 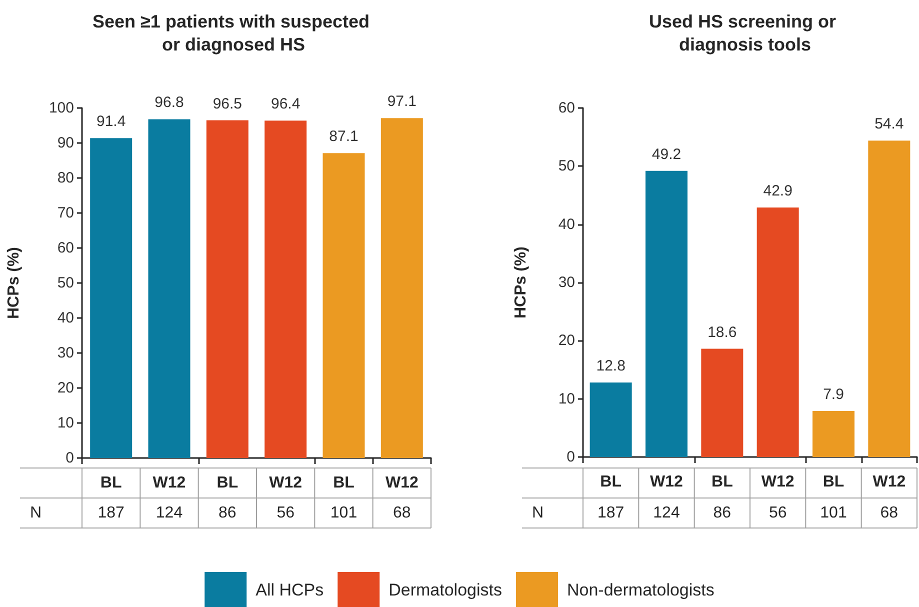 What do you see at coordinates (777, 191) in the screenshot?
I see `data-label: 42.9` at bounding box center [777, 191].